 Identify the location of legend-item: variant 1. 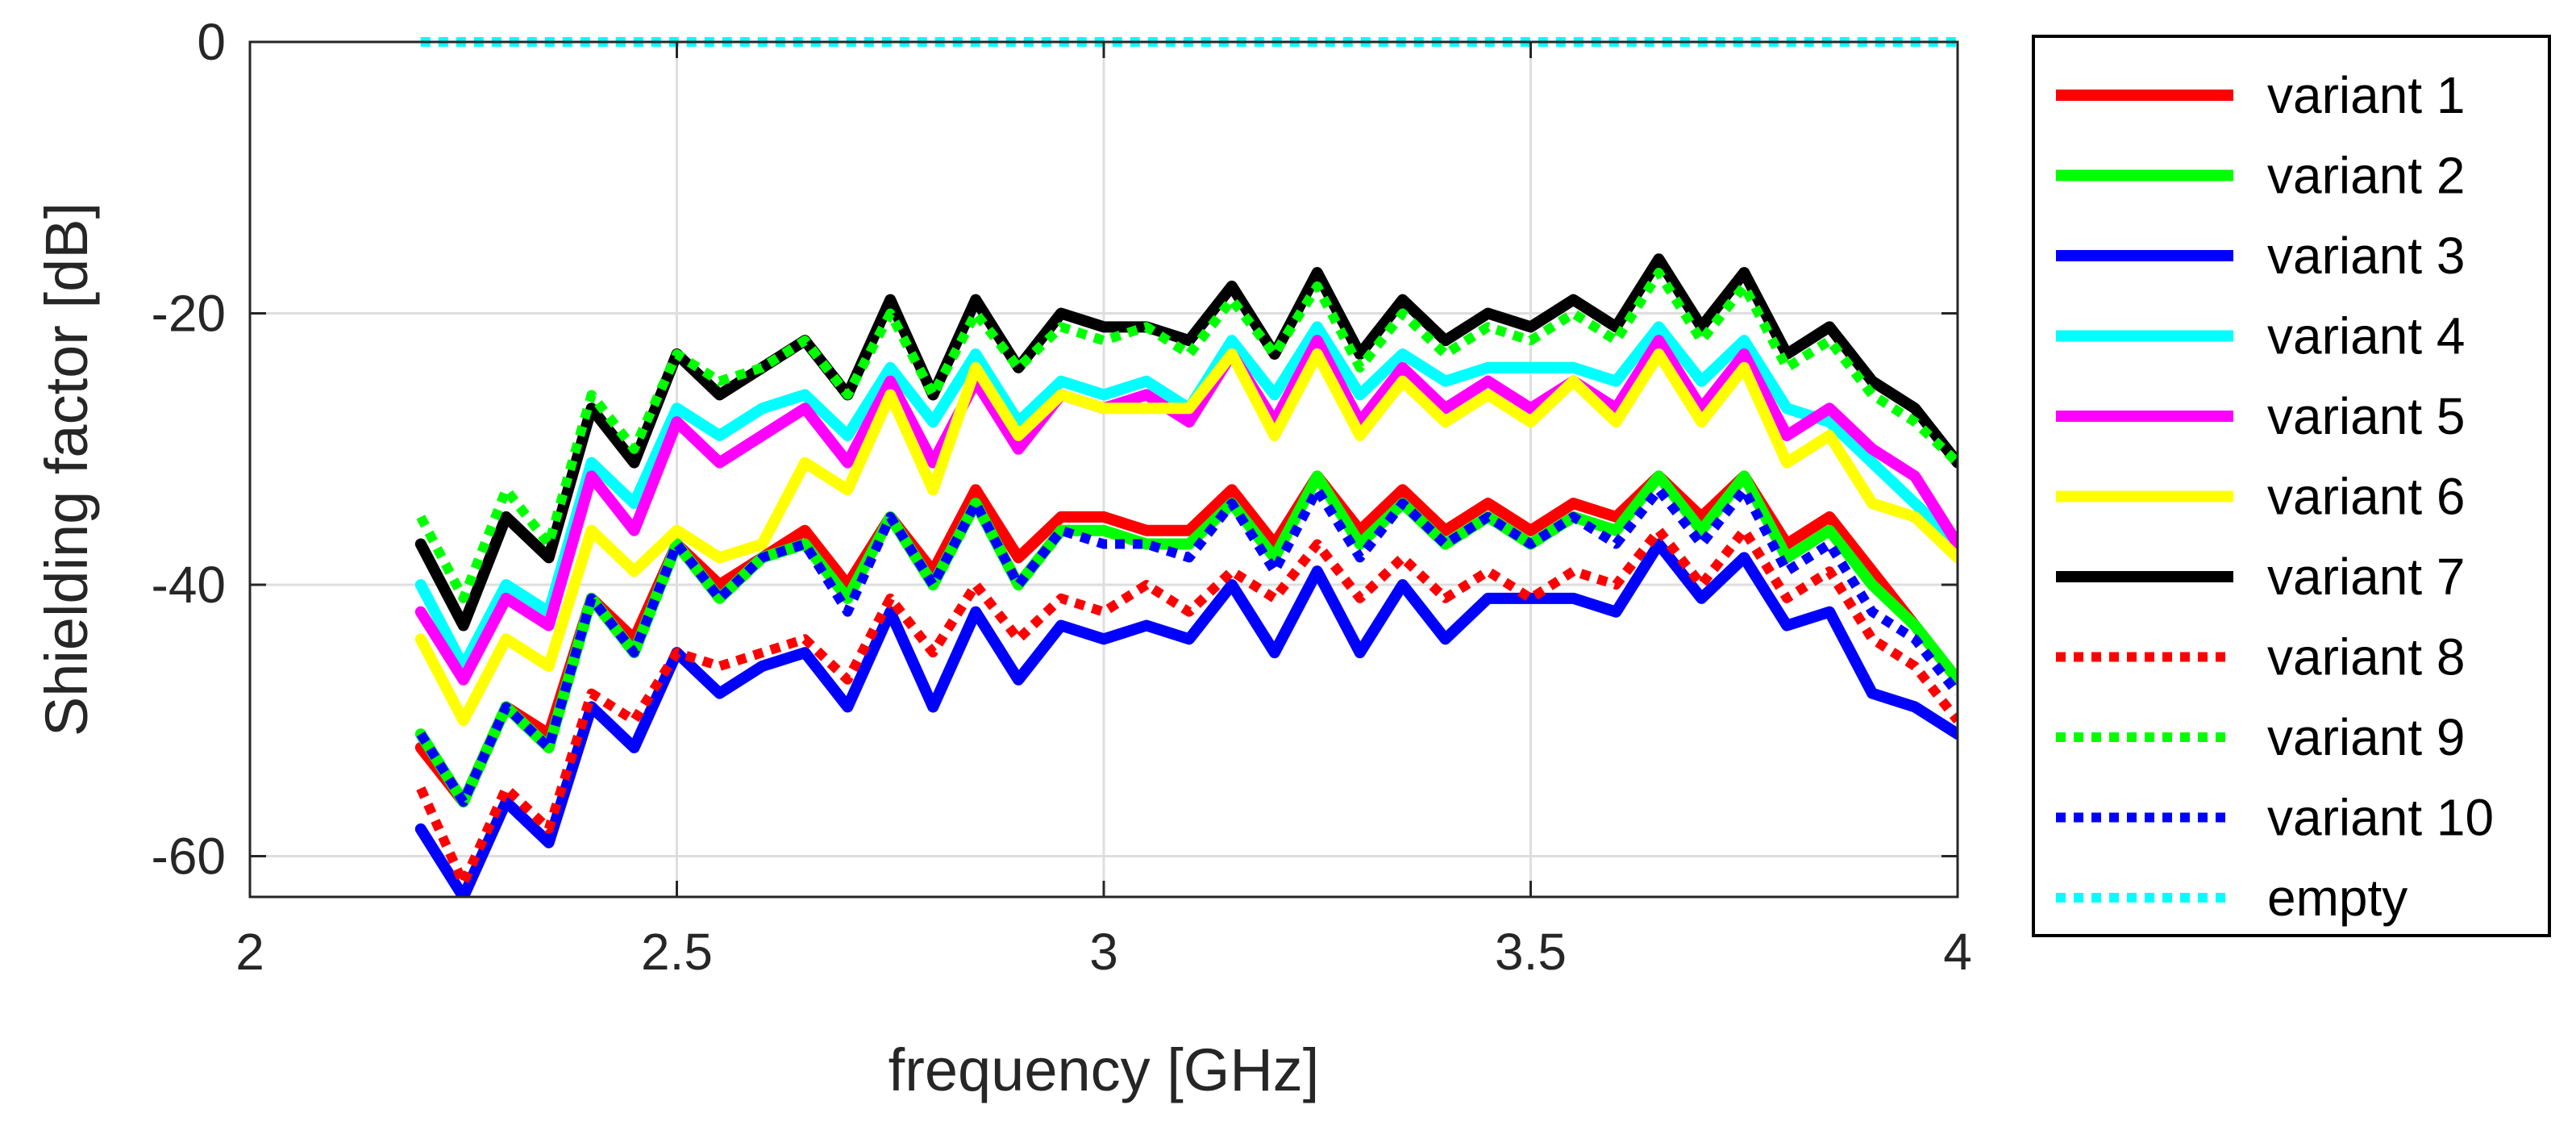
(2260, 95).